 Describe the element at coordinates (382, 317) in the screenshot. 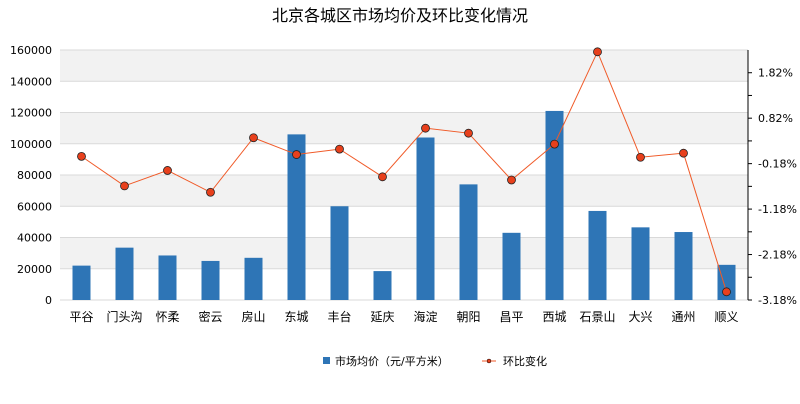

I see `x-tick-label: 延庆` at that location.